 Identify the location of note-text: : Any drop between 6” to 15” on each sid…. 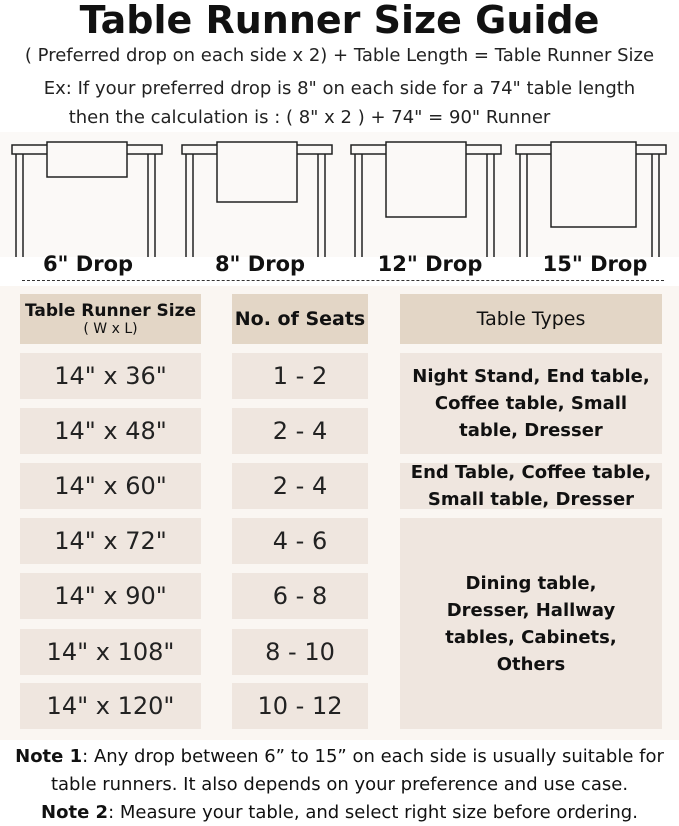
(373, 756).